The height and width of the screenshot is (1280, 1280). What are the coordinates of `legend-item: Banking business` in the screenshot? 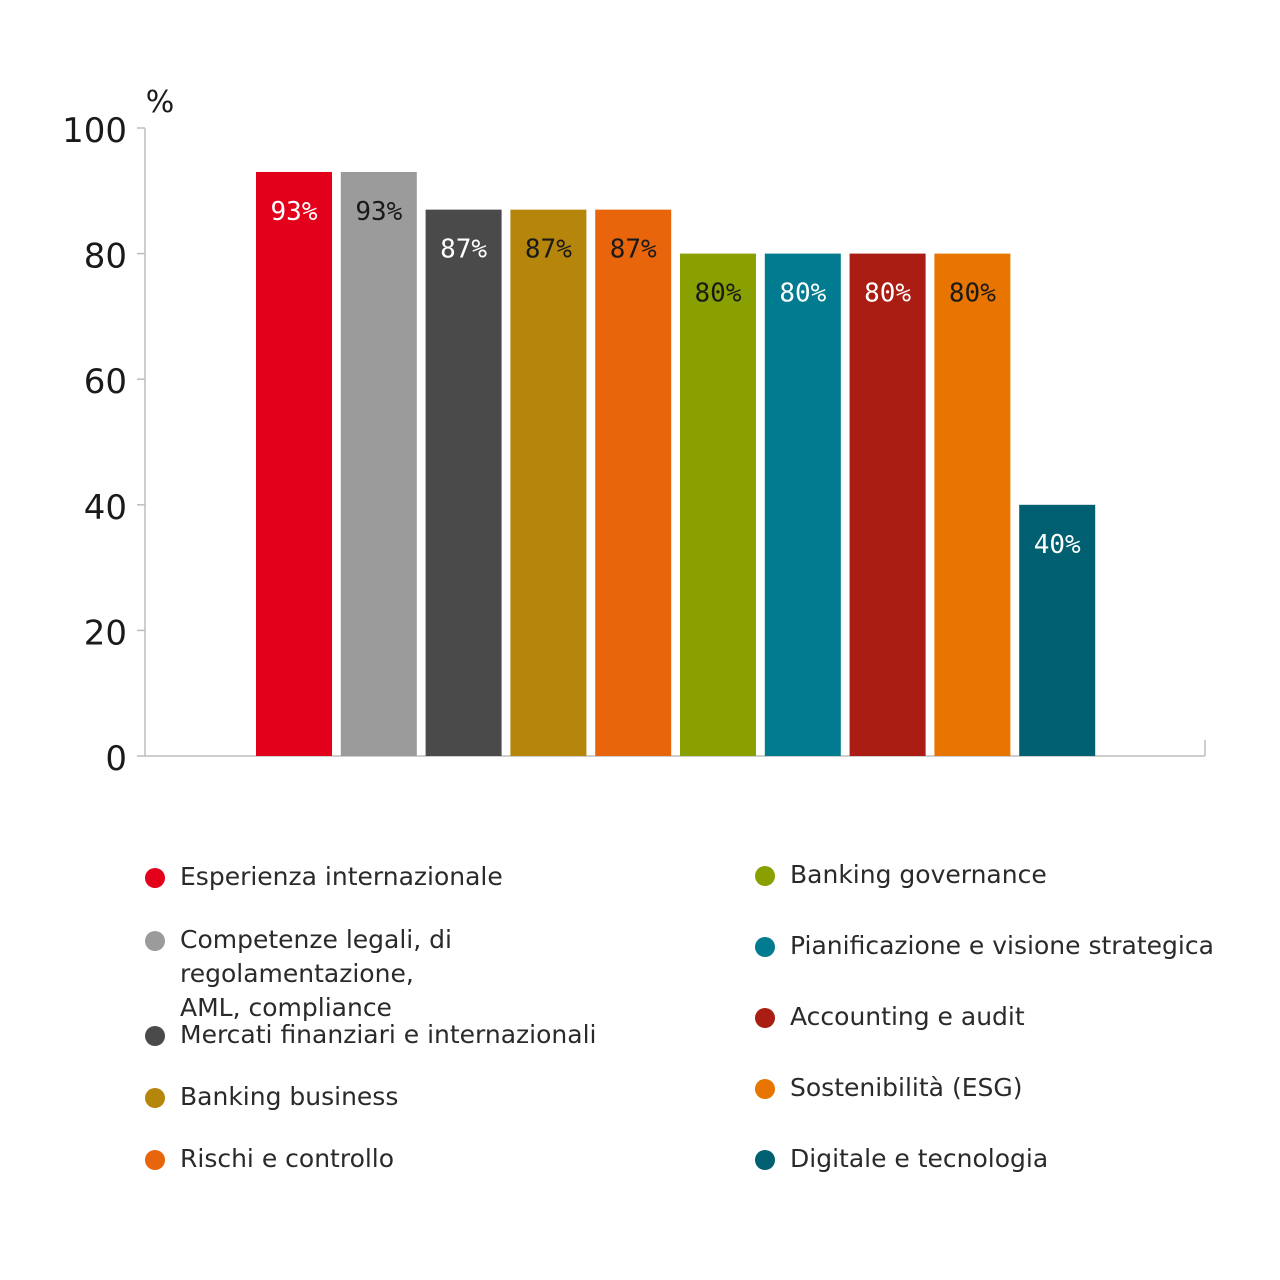 It's located at (405, 1097).